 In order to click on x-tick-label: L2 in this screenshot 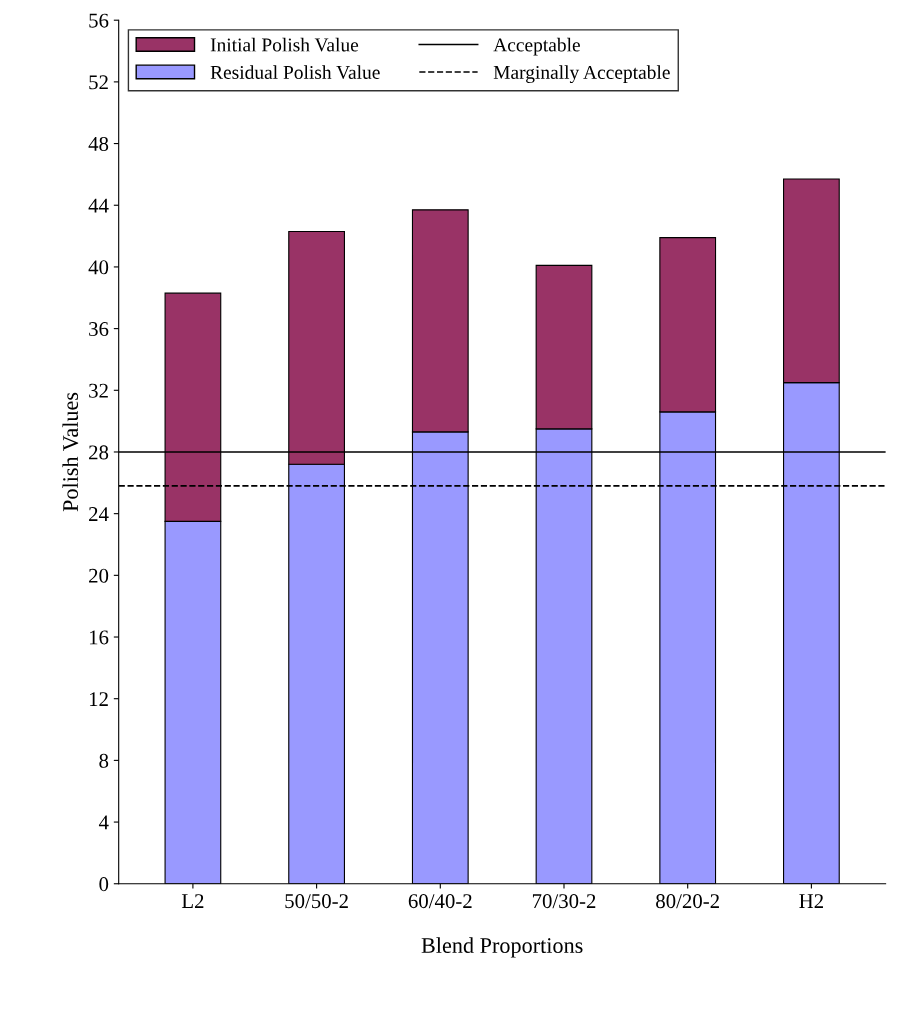, I will do `click(192, 901)`.